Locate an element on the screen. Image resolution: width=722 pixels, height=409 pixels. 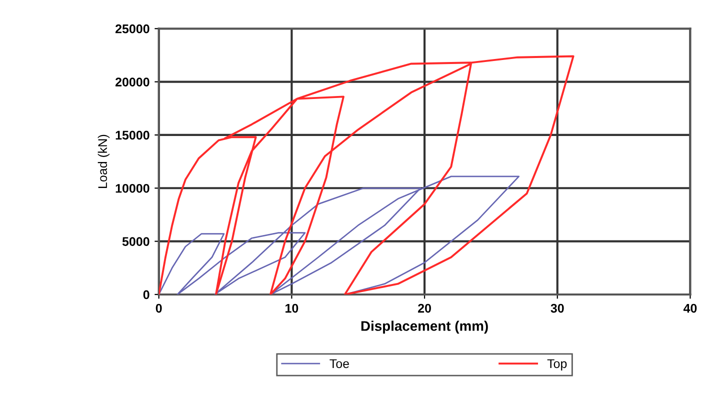
line-series is located at coordinates (339, 235).